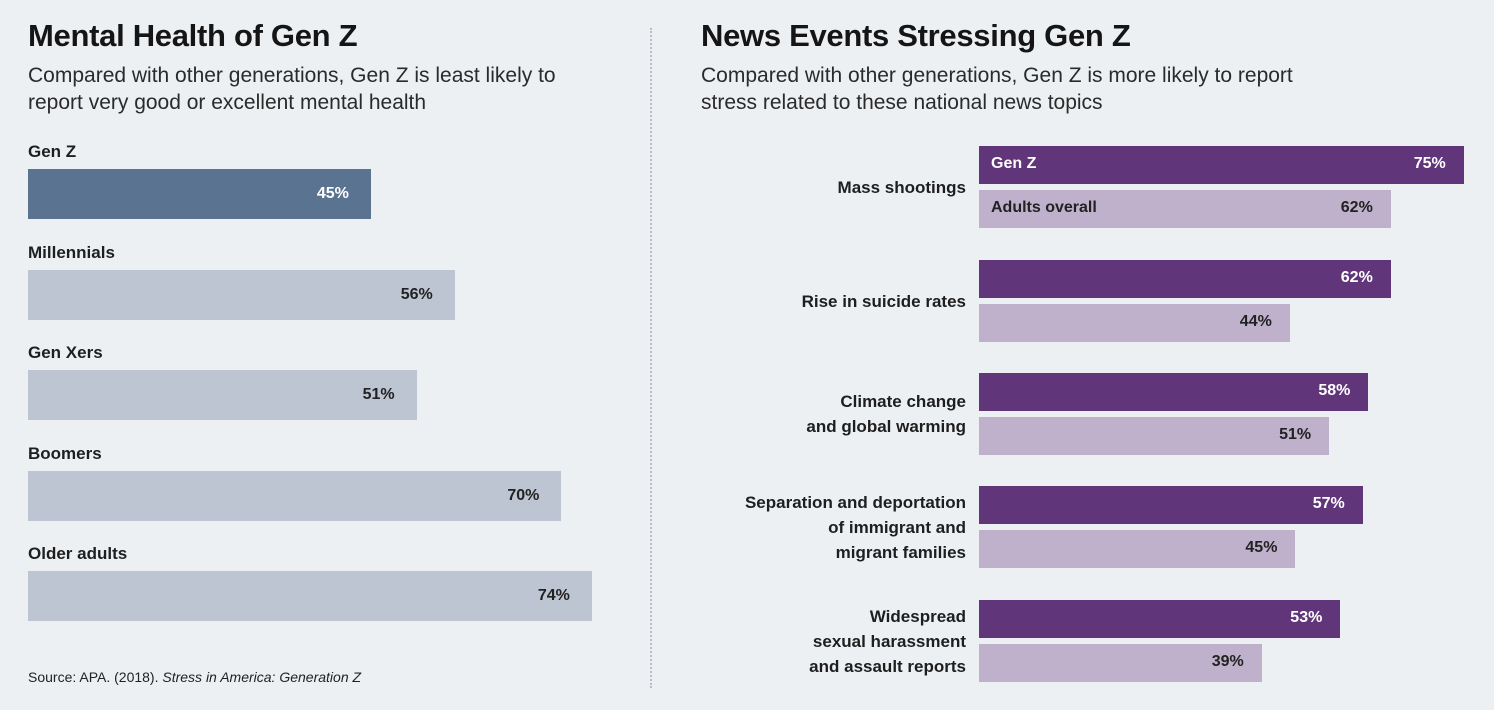  Describe the element at coordinates (1185, 209) in the screenshot. I see `bar-adults-overall: 62% Adults overall` at that location.